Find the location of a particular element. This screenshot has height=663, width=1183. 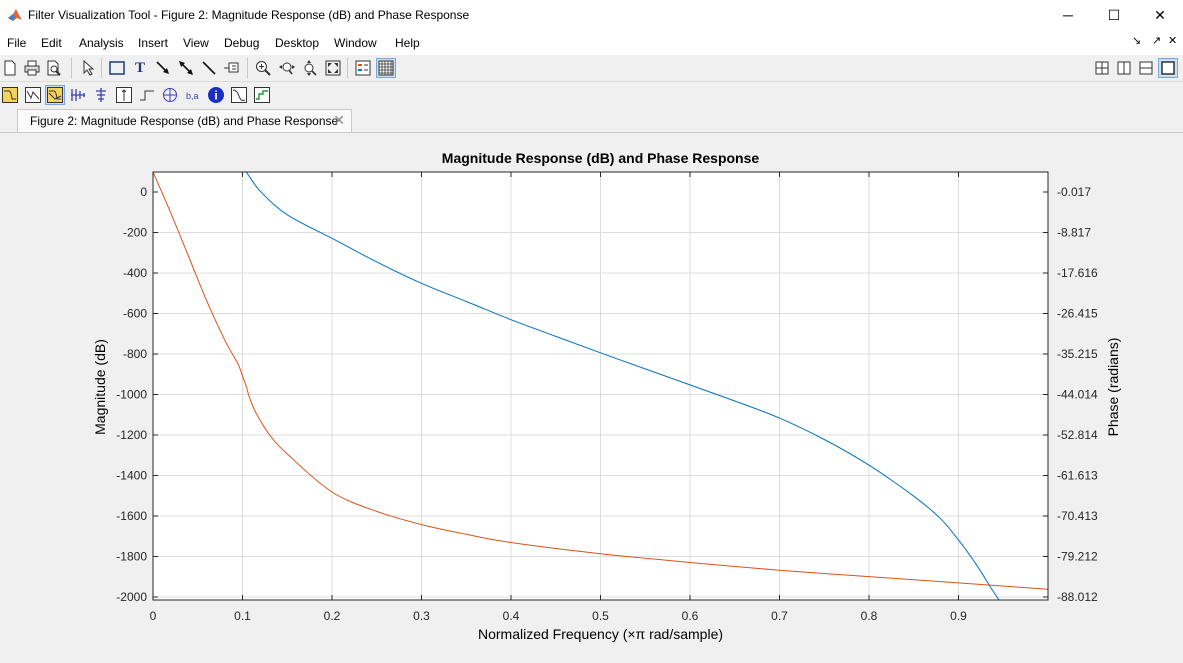

new-figure-icon is located at coordinates (10, 68).